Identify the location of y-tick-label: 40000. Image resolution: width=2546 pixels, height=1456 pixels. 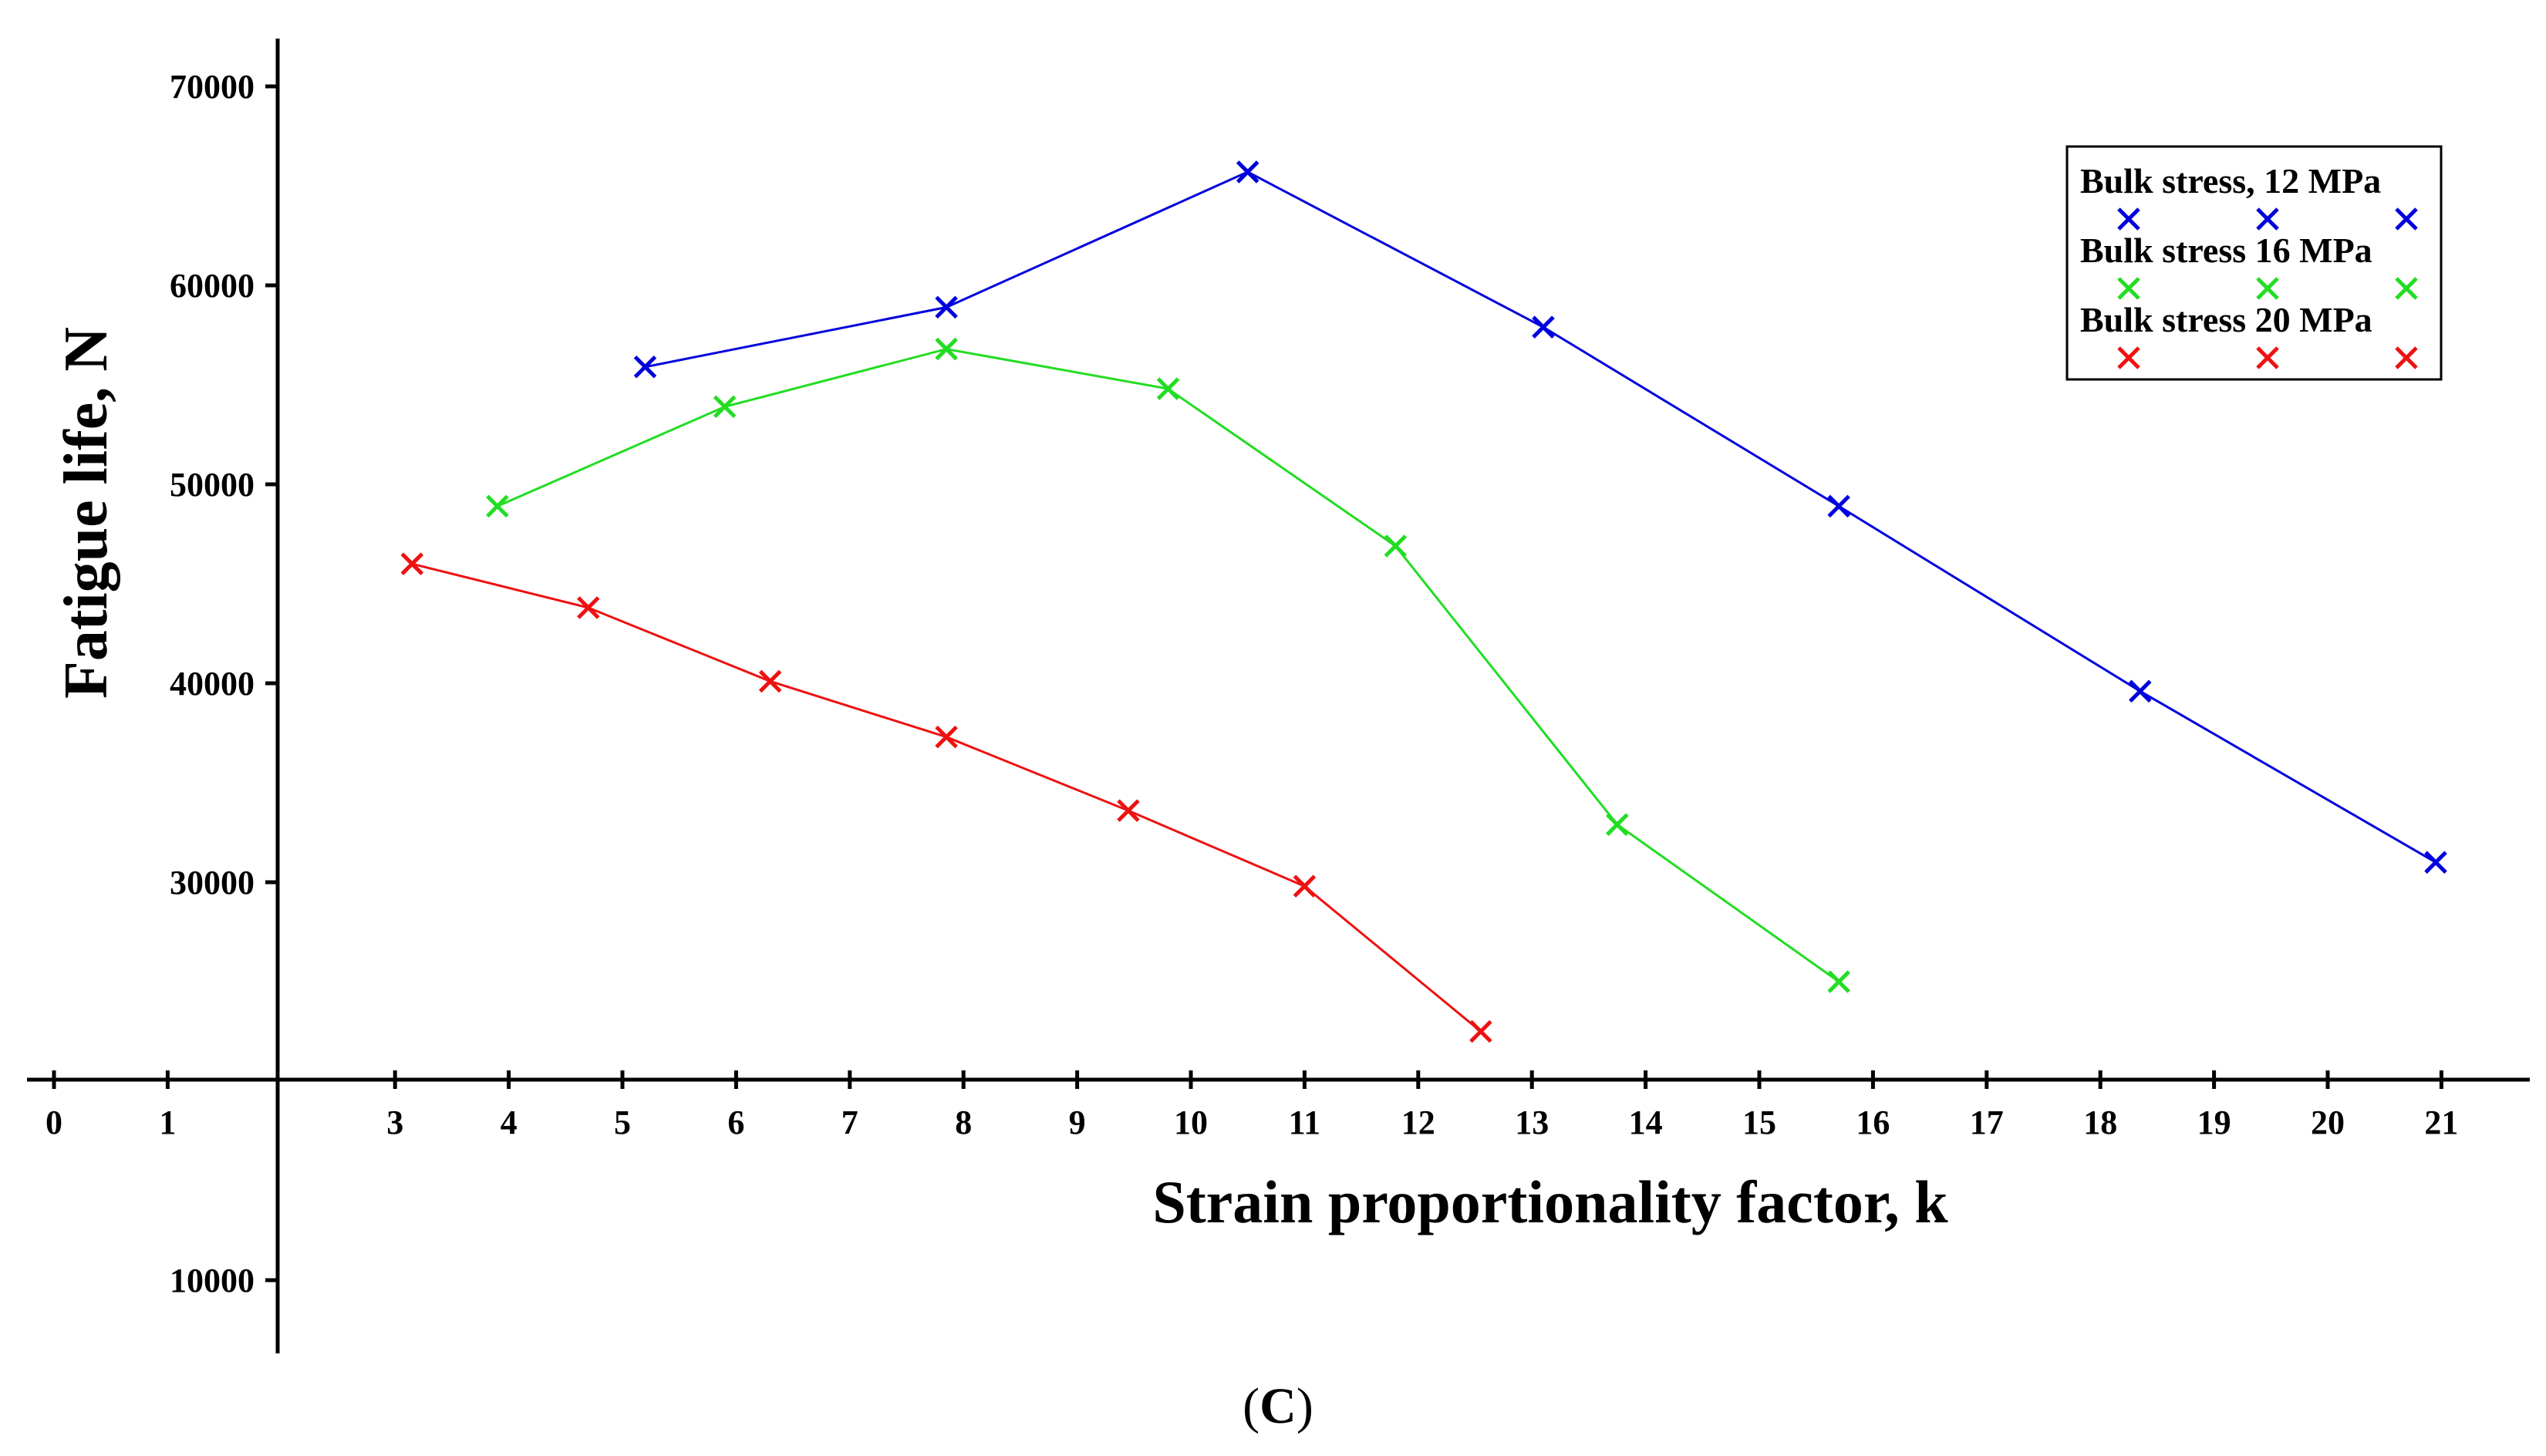
(212, 684).